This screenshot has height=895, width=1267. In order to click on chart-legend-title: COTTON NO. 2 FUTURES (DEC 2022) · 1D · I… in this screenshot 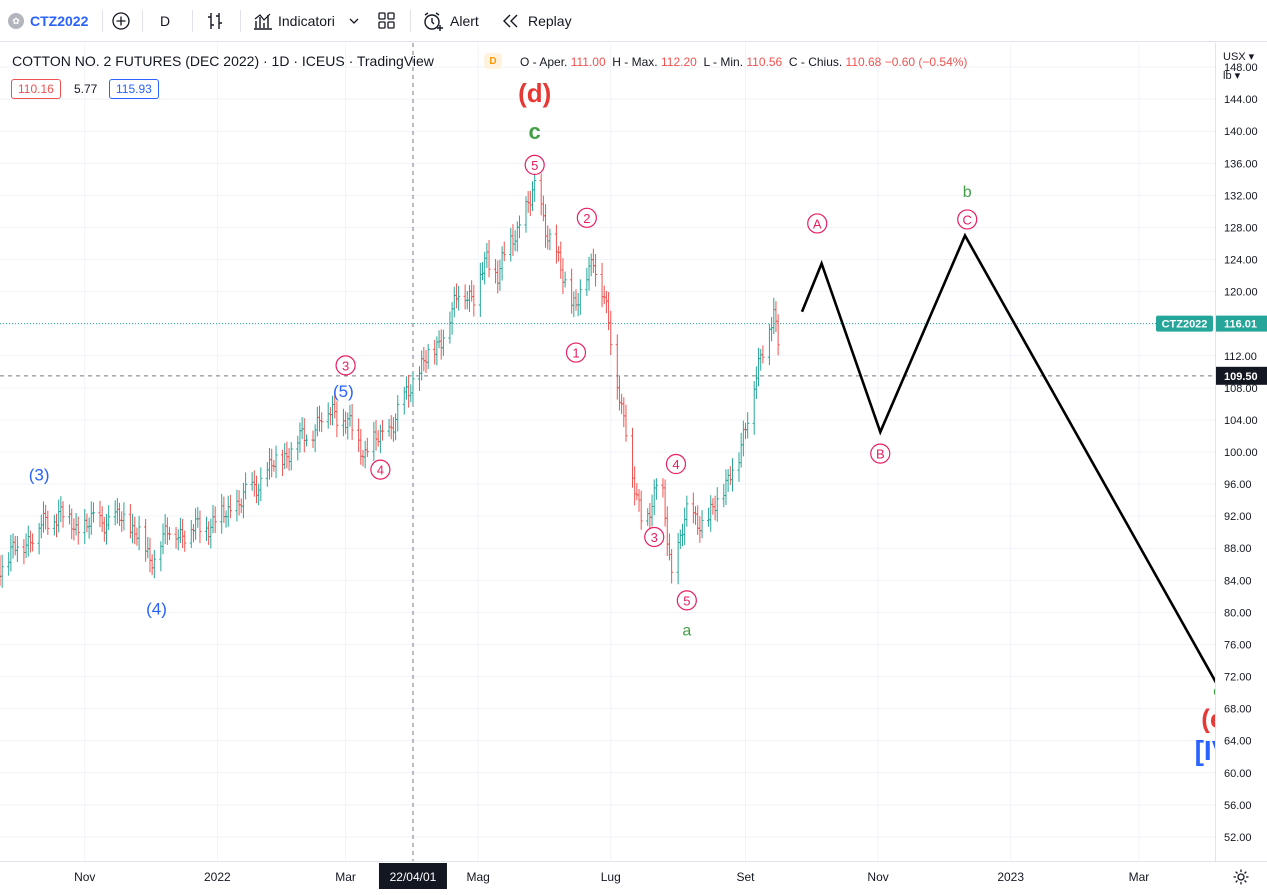, I will do `click(223, 61)`.